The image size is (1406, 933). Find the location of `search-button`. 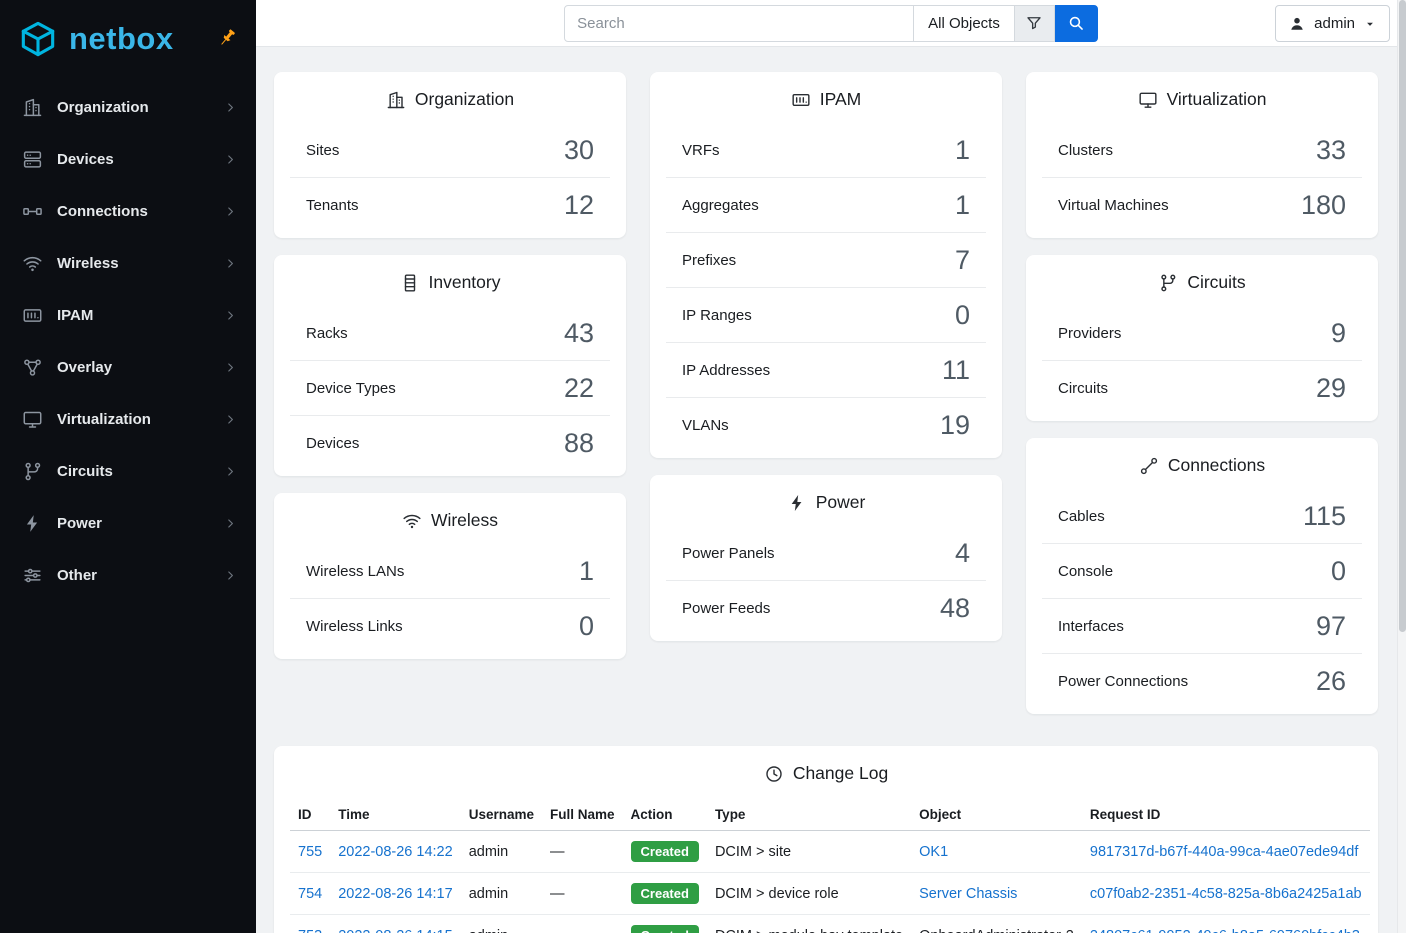

search-button is located at coordinates (1076, 23).